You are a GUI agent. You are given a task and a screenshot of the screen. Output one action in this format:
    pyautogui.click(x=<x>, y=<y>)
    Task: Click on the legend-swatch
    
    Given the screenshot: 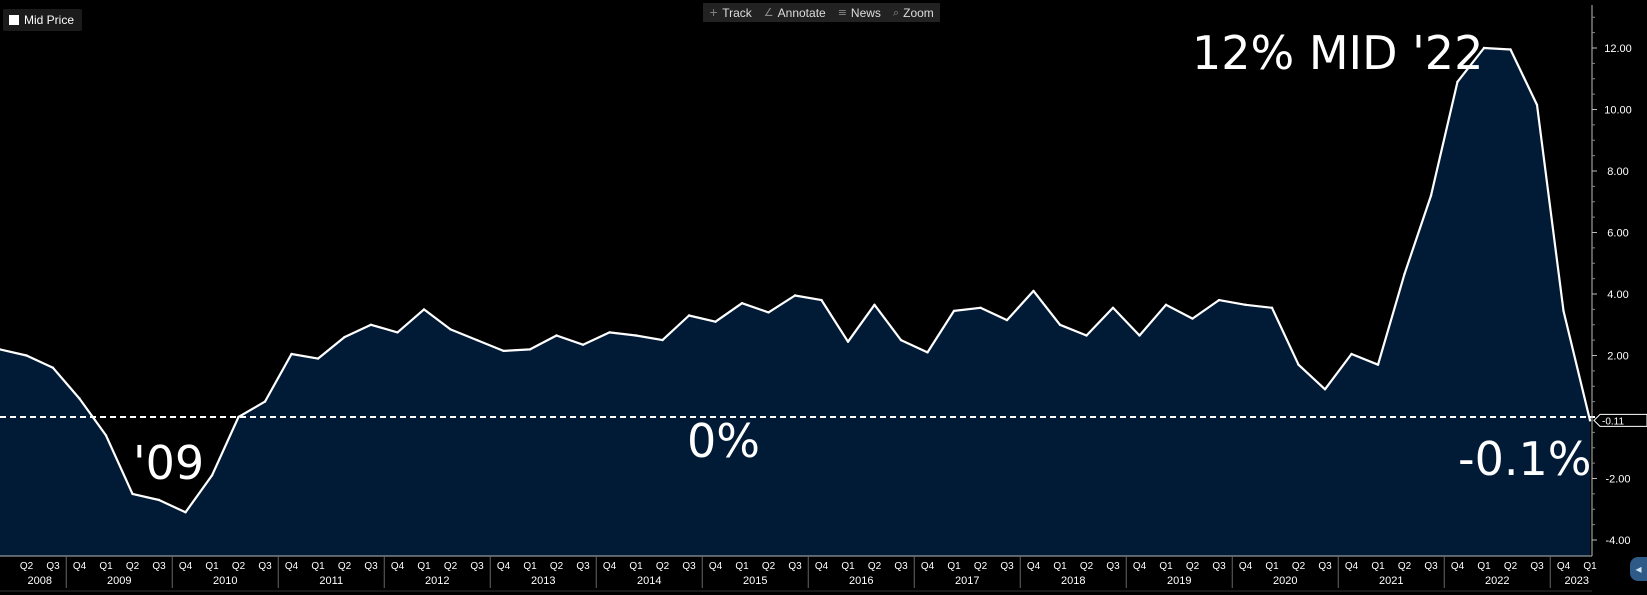 What is the action you would take?
    pyautogui.click(x=14, y=20)
    